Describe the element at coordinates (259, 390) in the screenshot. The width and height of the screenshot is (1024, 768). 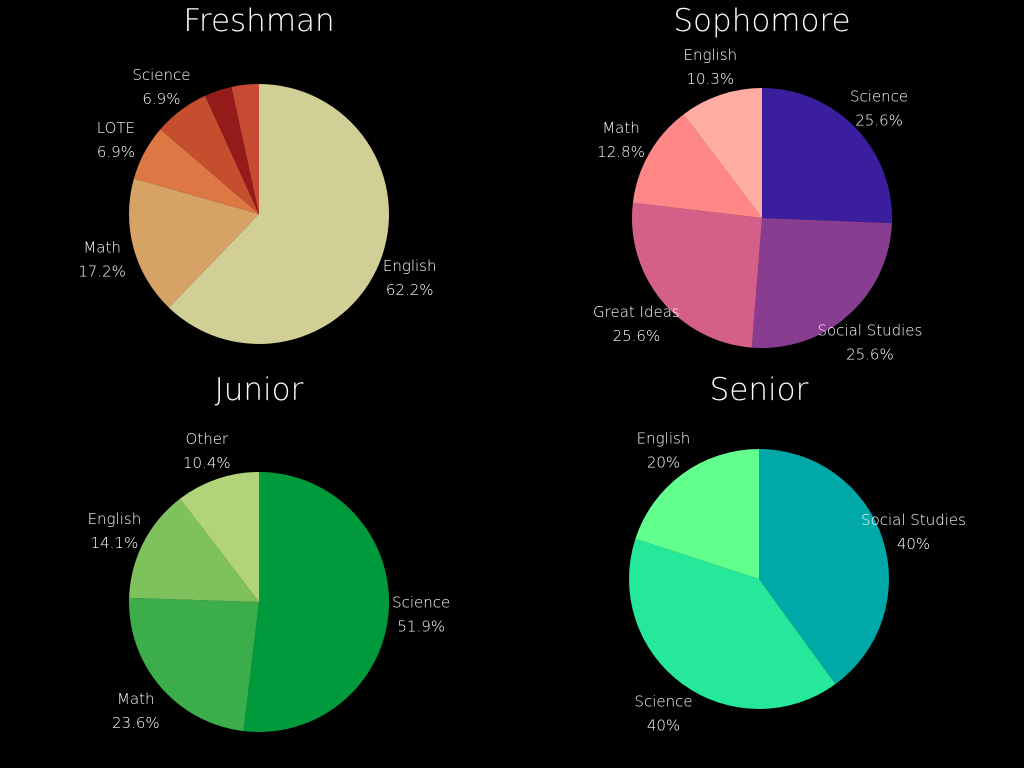
I see `chart-title: Junior` at that location.